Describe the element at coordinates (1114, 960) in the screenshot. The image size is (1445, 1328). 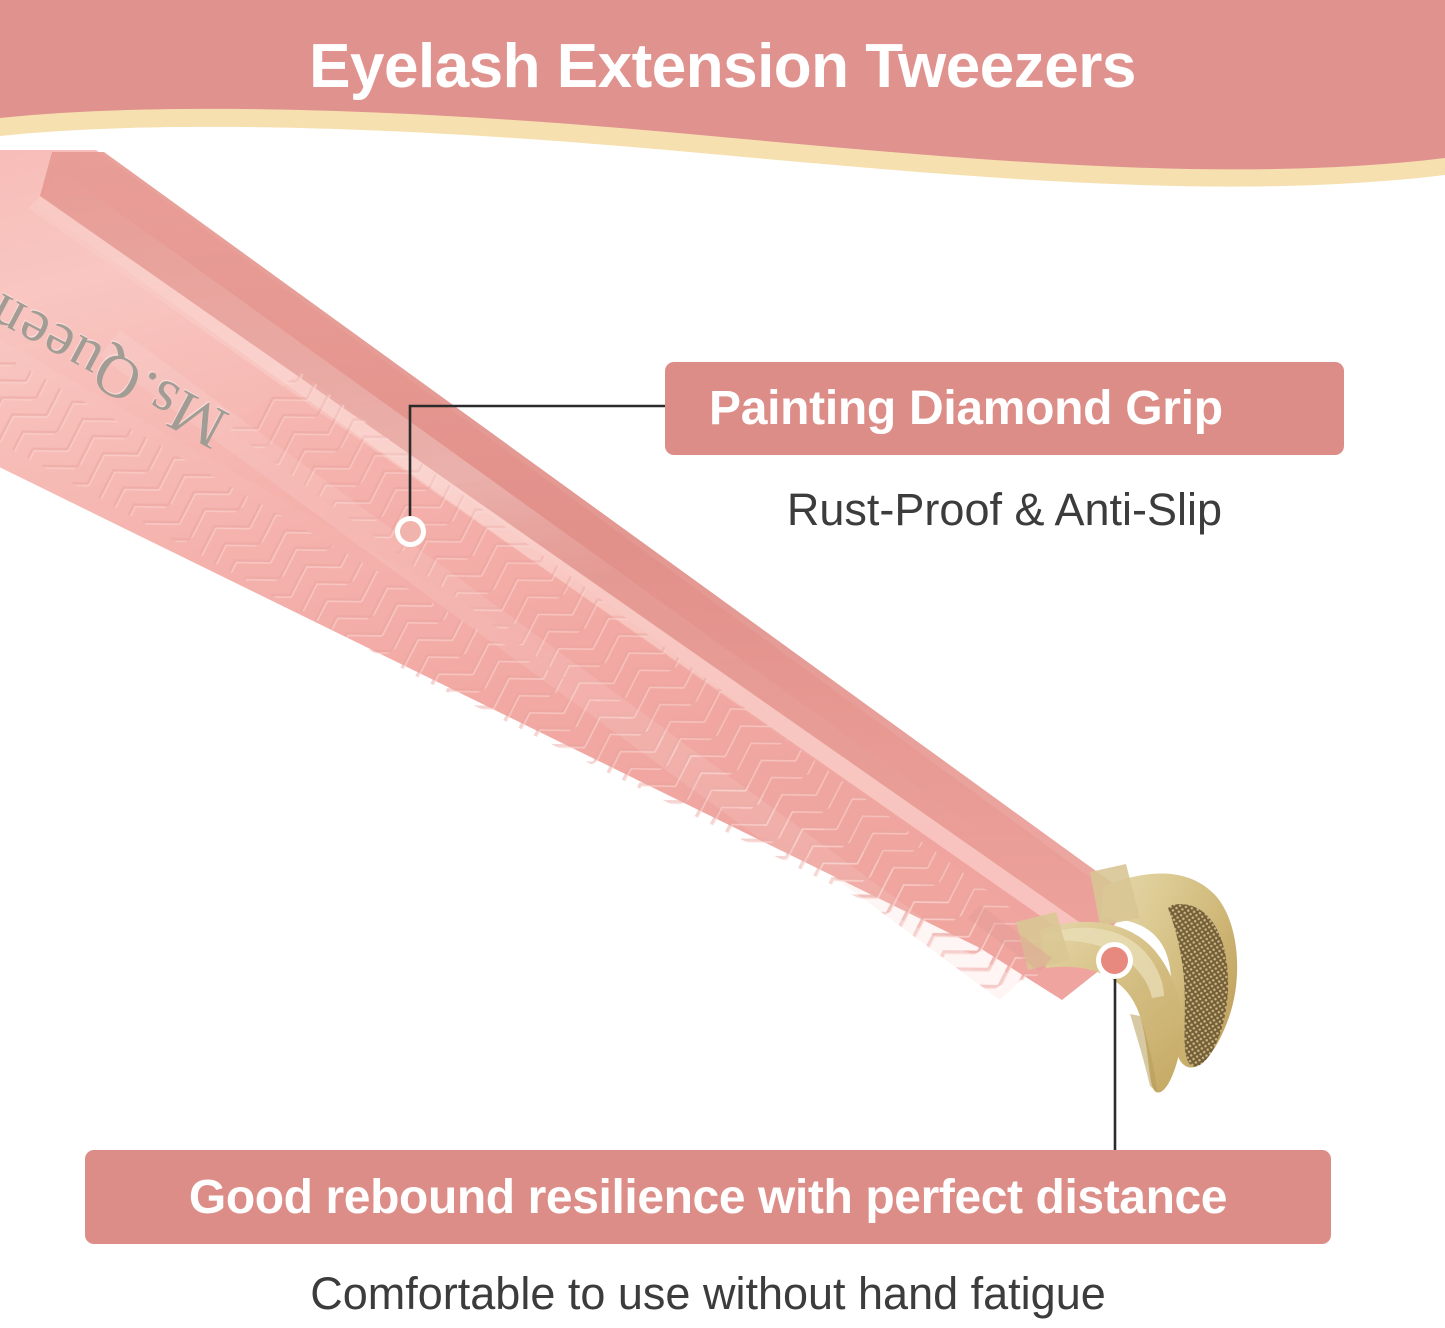
I see `marker-dot-tip` at that location.